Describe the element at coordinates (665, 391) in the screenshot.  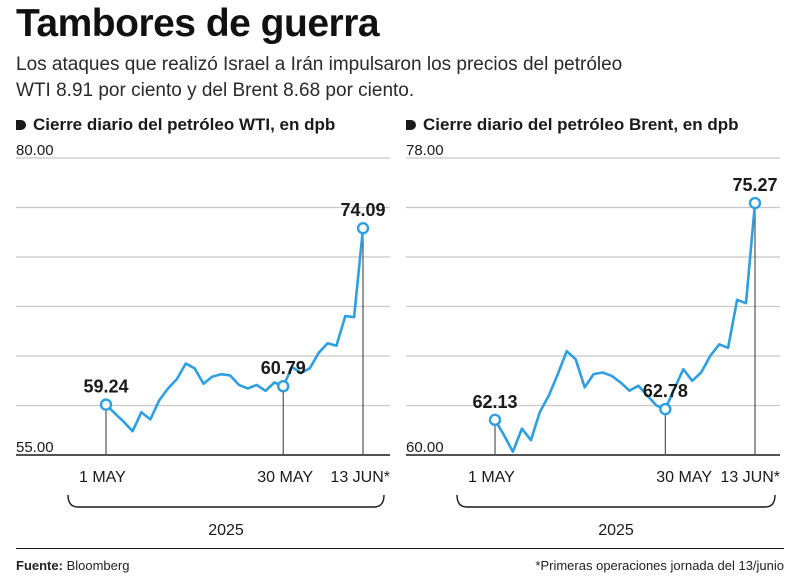
I see `data-label: 62.78` at that location.